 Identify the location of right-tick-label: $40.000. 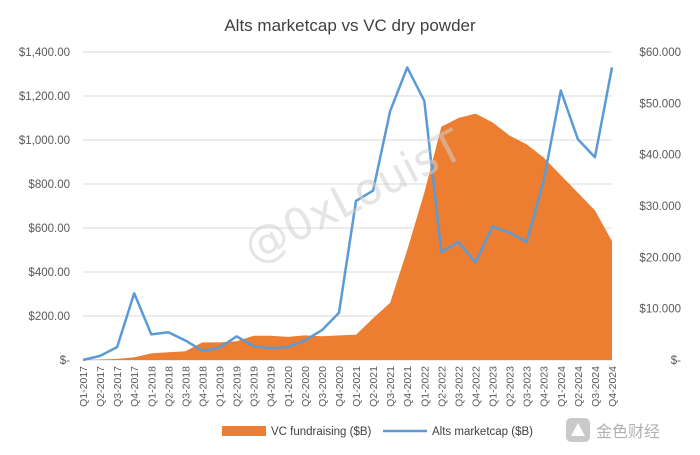
(660, 156).